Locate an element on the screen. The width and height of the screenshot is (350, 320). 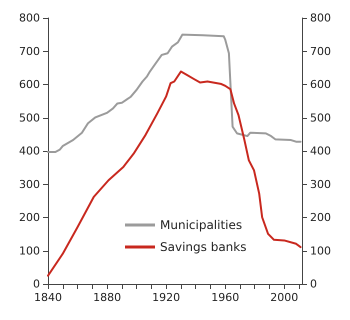
x-tick-label: 1840 is located at coordinates (48, 297).